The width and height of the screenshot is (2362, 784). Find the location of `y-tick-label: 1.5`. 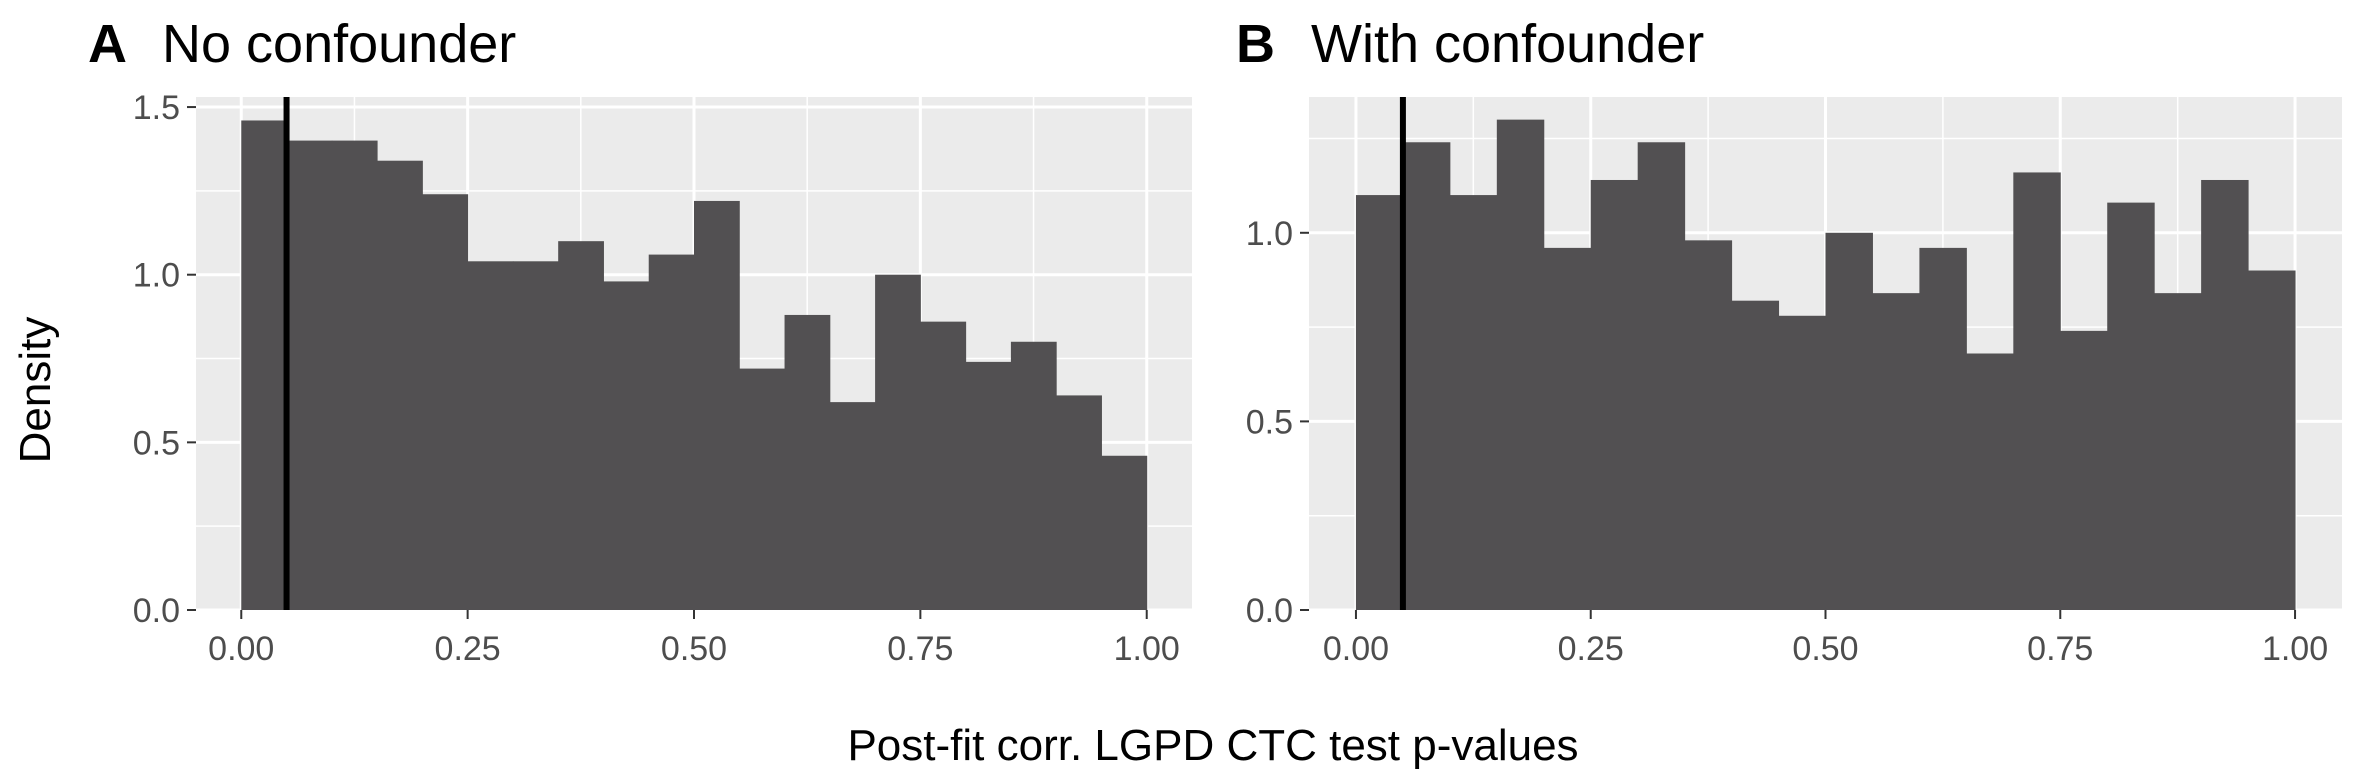

y-tick-label: 1.5 is located at coordinates (156, 108).